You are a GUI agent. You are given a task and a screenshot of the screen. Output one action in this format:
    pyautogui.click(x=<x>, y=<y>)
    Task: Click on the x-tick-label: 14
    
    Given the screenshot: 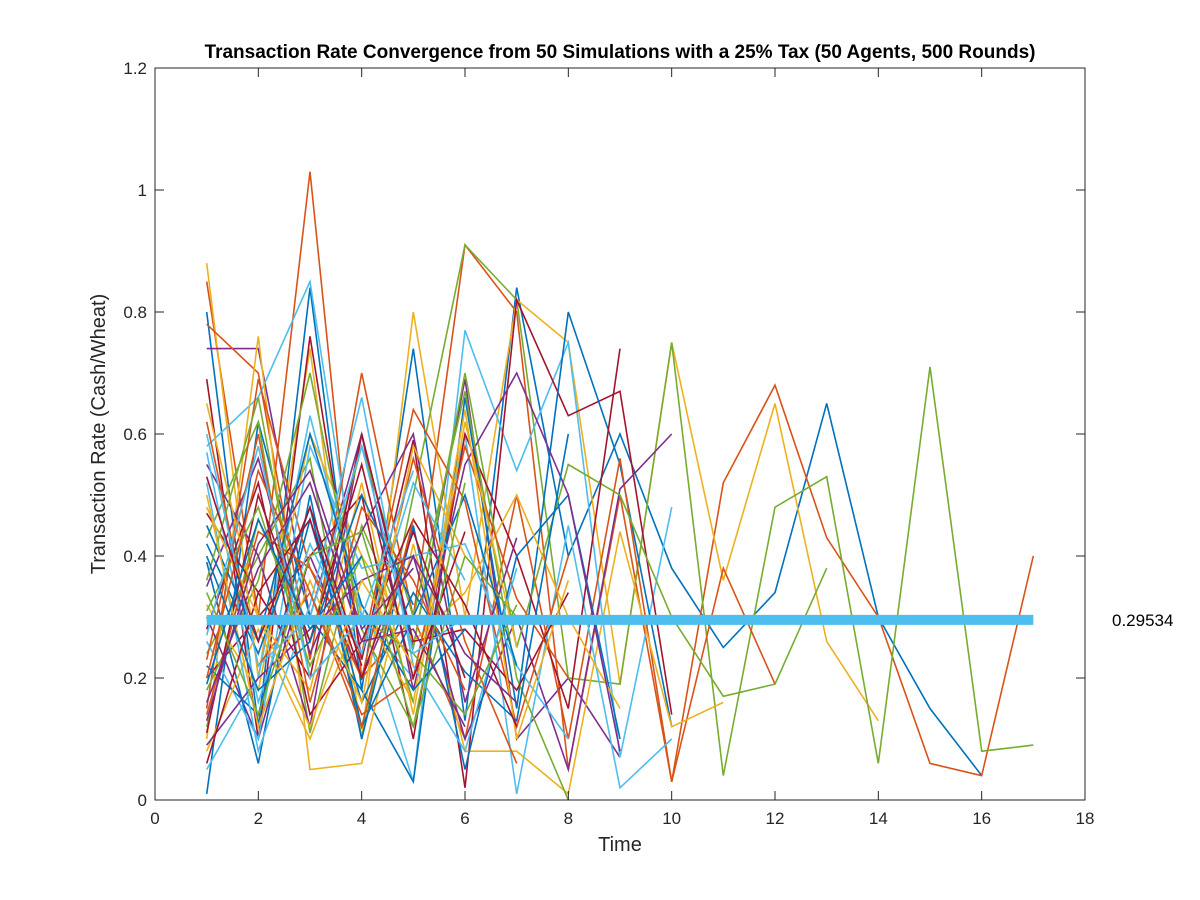 What is the action you would take?
    pyautogui.click(x=878, y=818)
    